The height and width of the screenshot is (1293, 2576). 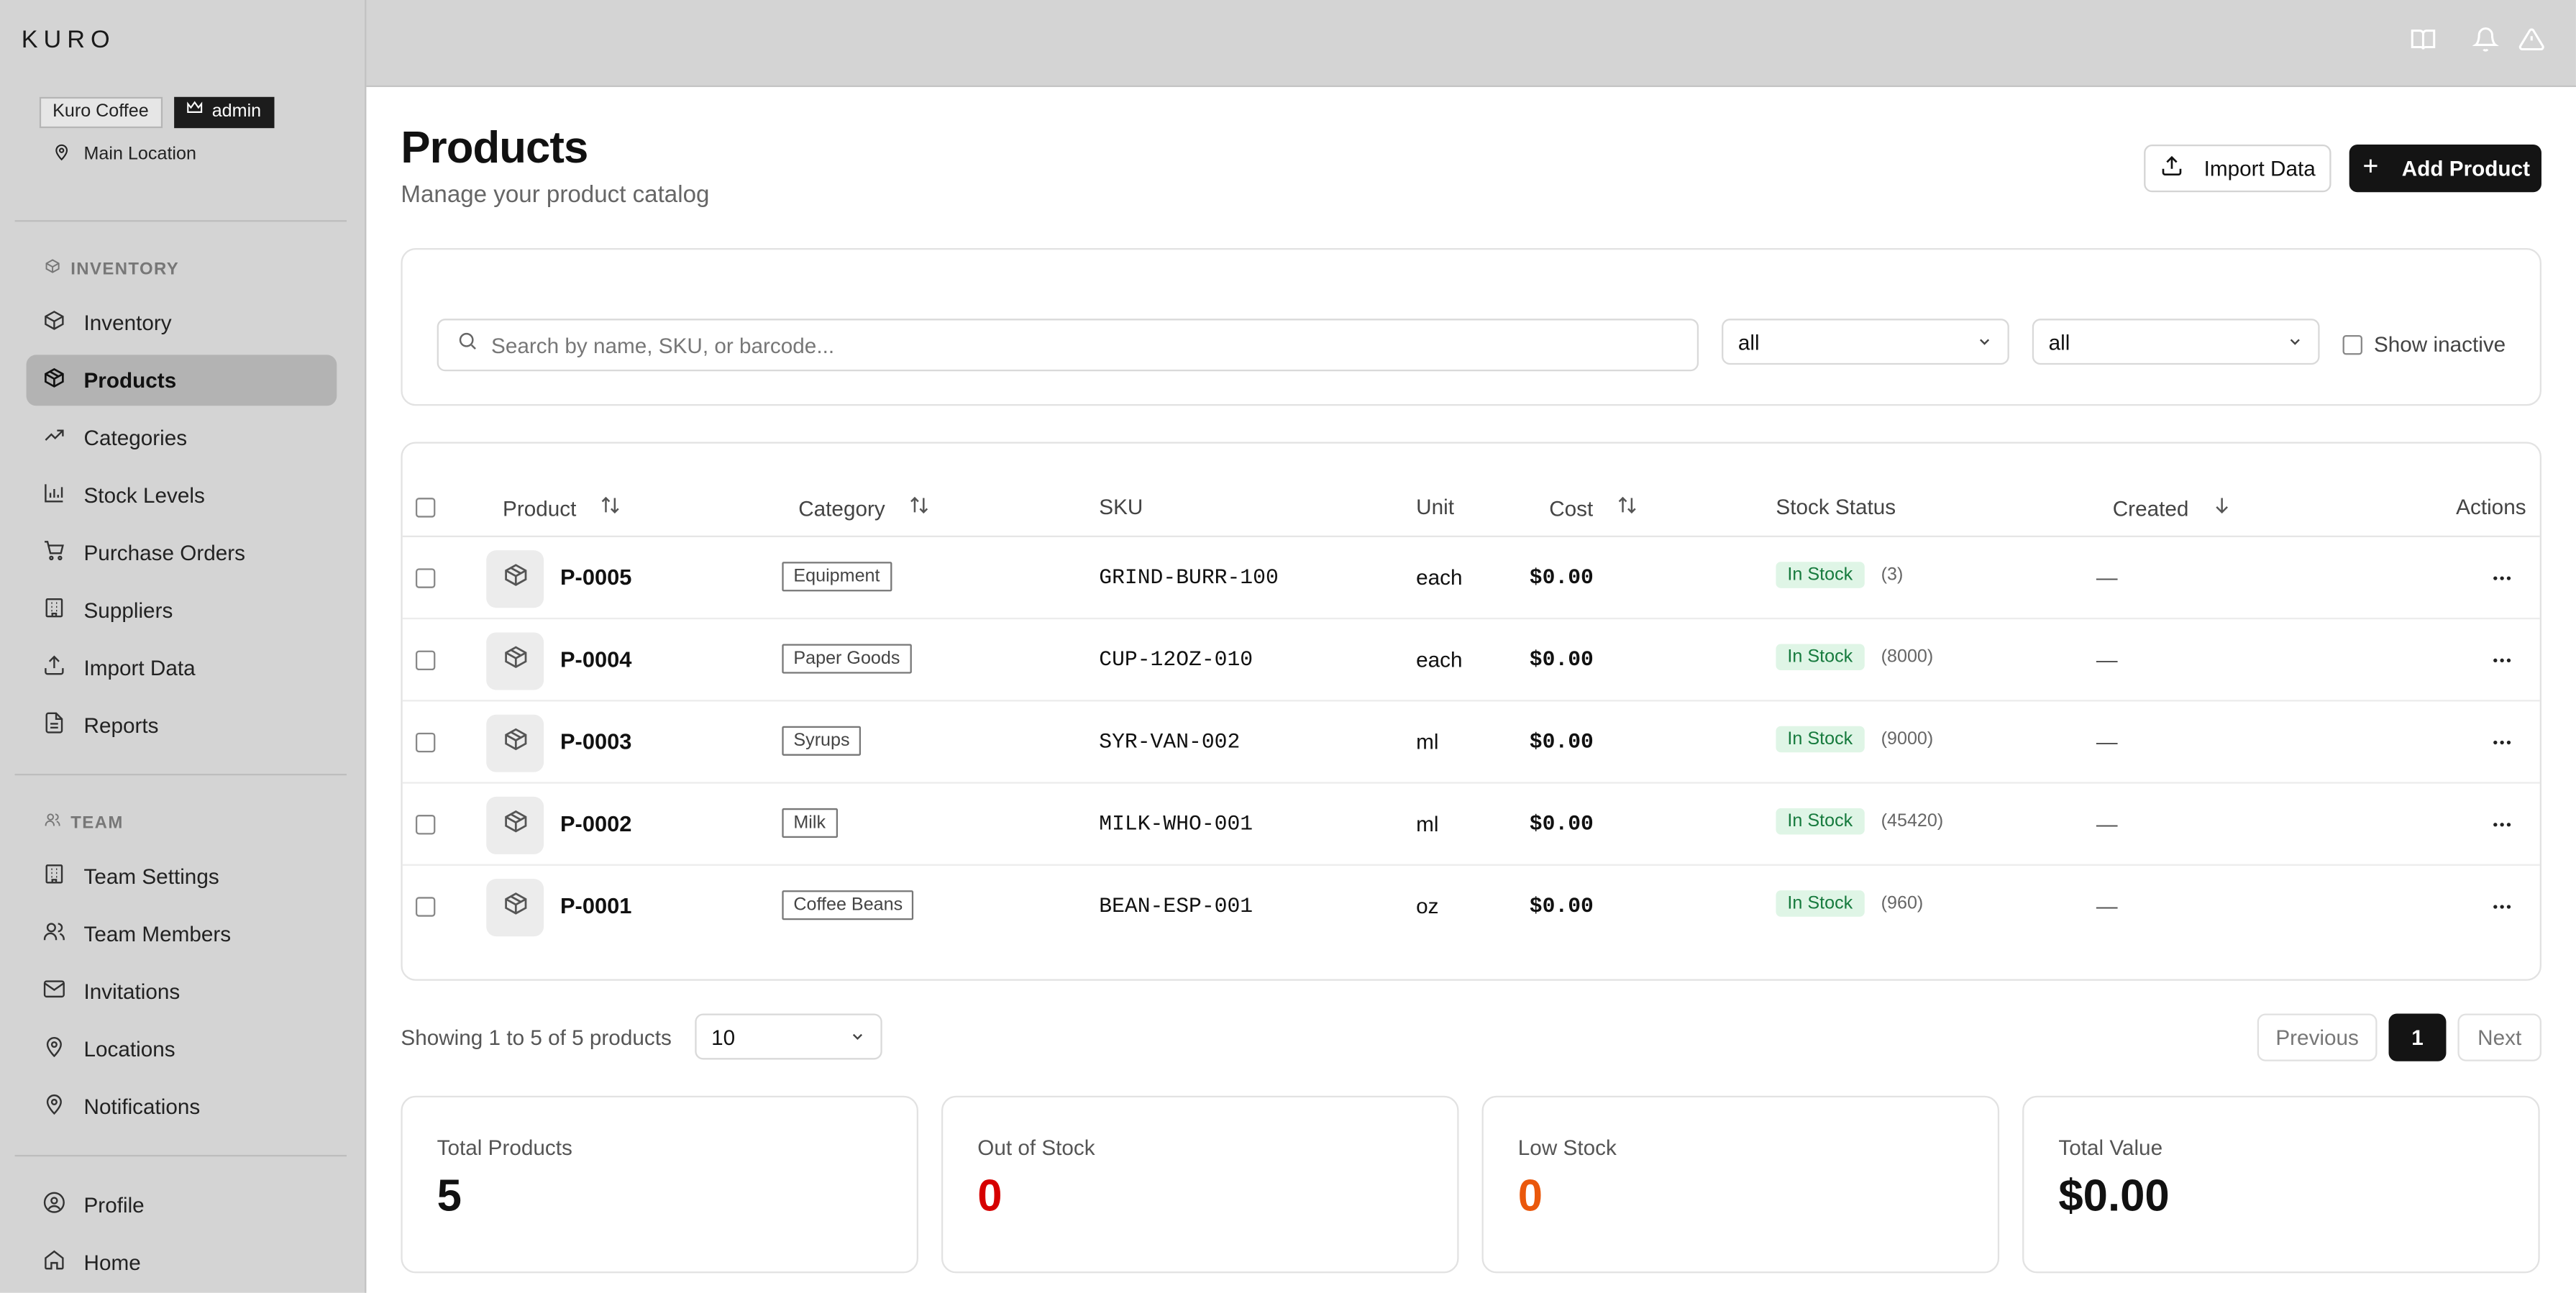 I want to click on sidebar-item-home: Home, so click(x=182, y=1262).